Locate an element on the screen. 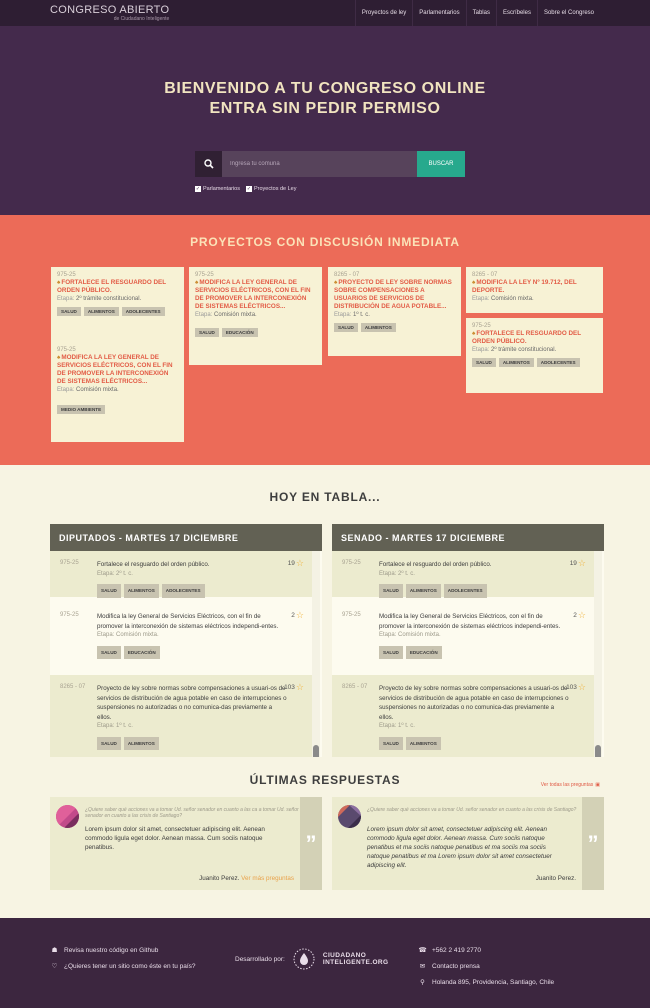 Image resolution: width=650 pixels, height=1008 pixels. count-value: 103 is located at coordinates (289, 687).